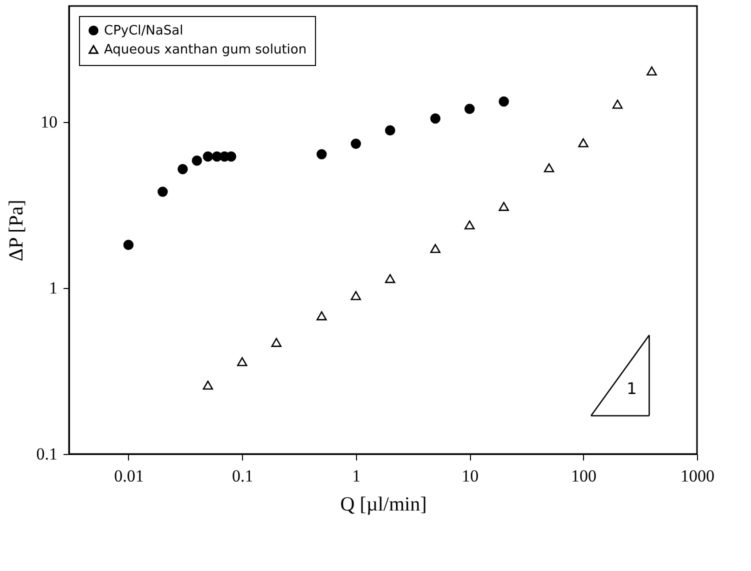 Image resolution: width=751 pixels, height=571 pixels. What do you see at coordinates (144, 31) in the screenshot?
I see `legend-label: CPyCl/NaSal` at bounding box center [144, 31].